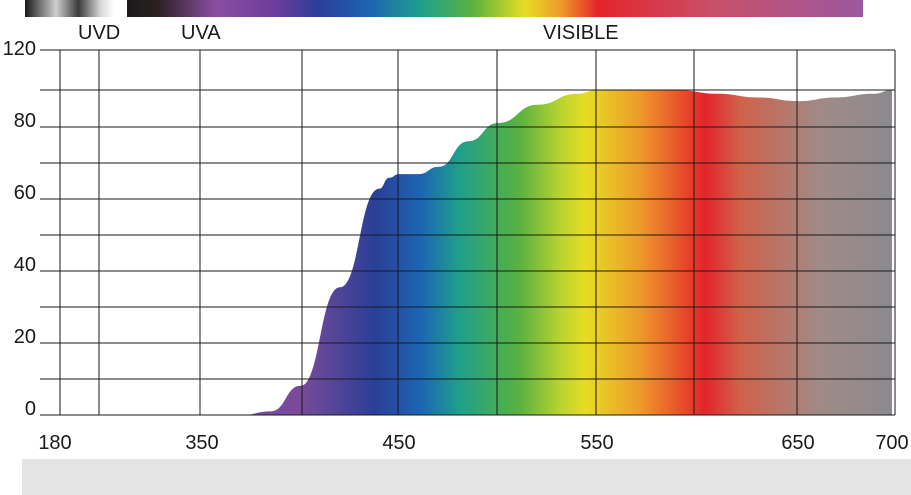 The width and height of the screenshot is (911, 495). What do you see at coordinates (25, 121) in the screenshot?
I see `y-tick-label: 80` at bounding box center [25, 121].